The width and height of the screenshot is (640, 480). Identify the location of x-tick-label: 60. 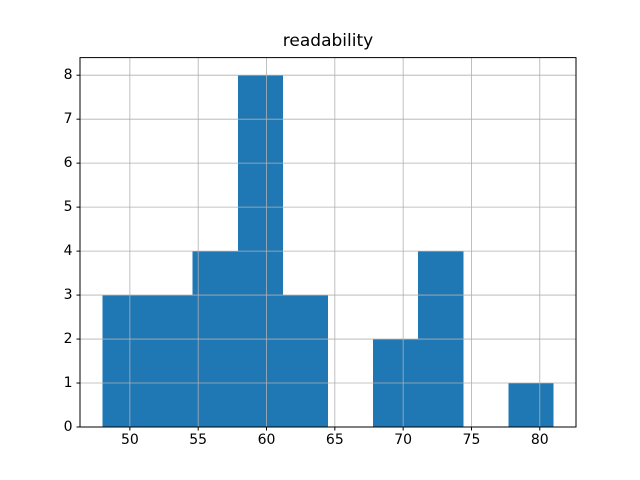
(267, 440).